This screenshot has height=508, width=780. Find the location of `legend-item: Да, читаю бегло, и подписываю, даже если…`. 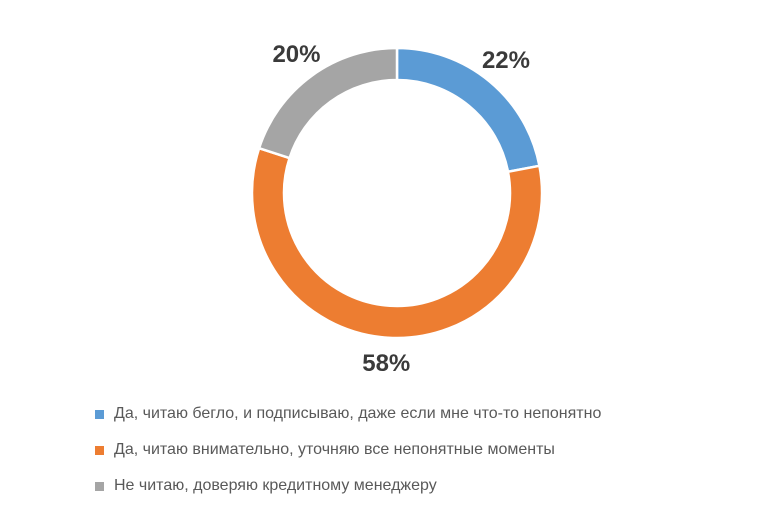

legend-item: Да, читаю бегло, и подписываю, даже если… is located at coordinates (348, 414).